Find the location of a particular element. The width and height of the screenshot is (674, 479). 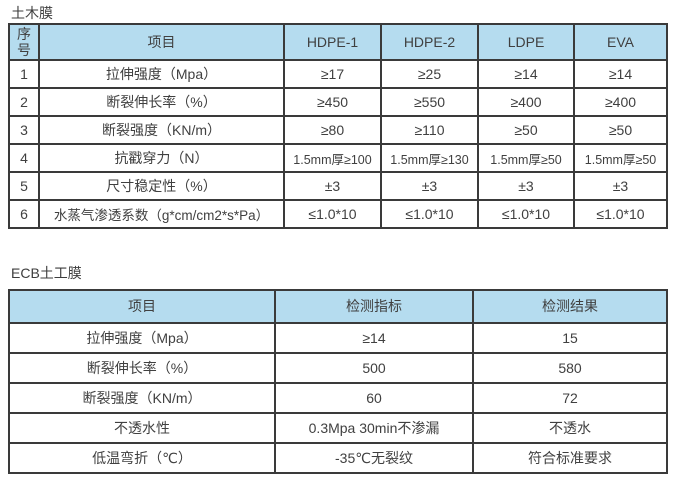

table-cell: 1 is located at coordinates (24, 74).